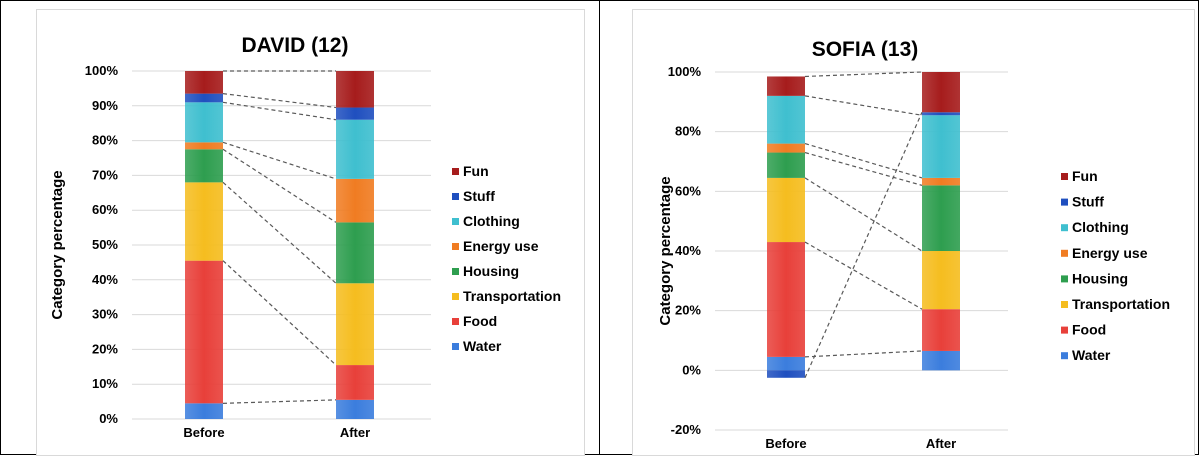 The image size is (1199, 457). What do you see at coordinates (865, 49) in the screenshot?
I see `chart-title: SOFIA (13)` at bounding box center [865, 49].